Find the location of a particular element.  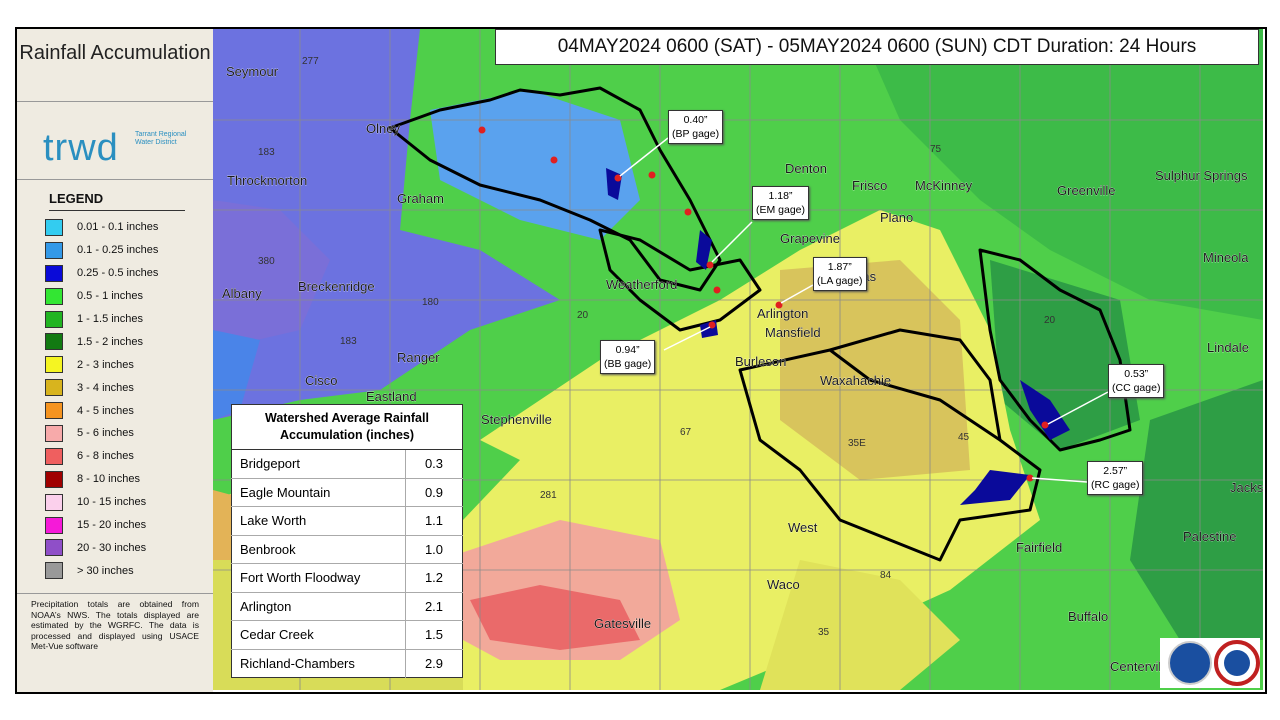

sidebar-title: Rainfall Accumulation is located at coordinates (115, 53).